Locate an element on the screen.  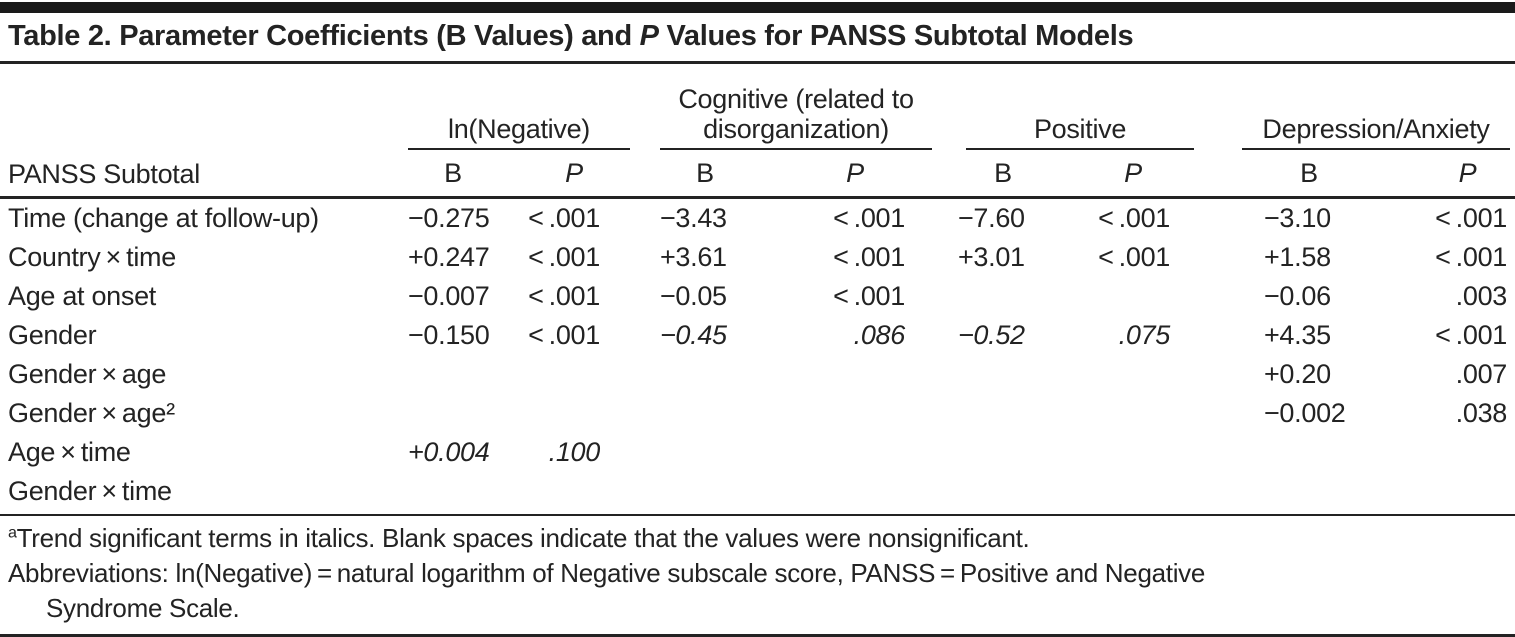
table-row-gender-time: Gender × time is located at coordinates (757, 491).